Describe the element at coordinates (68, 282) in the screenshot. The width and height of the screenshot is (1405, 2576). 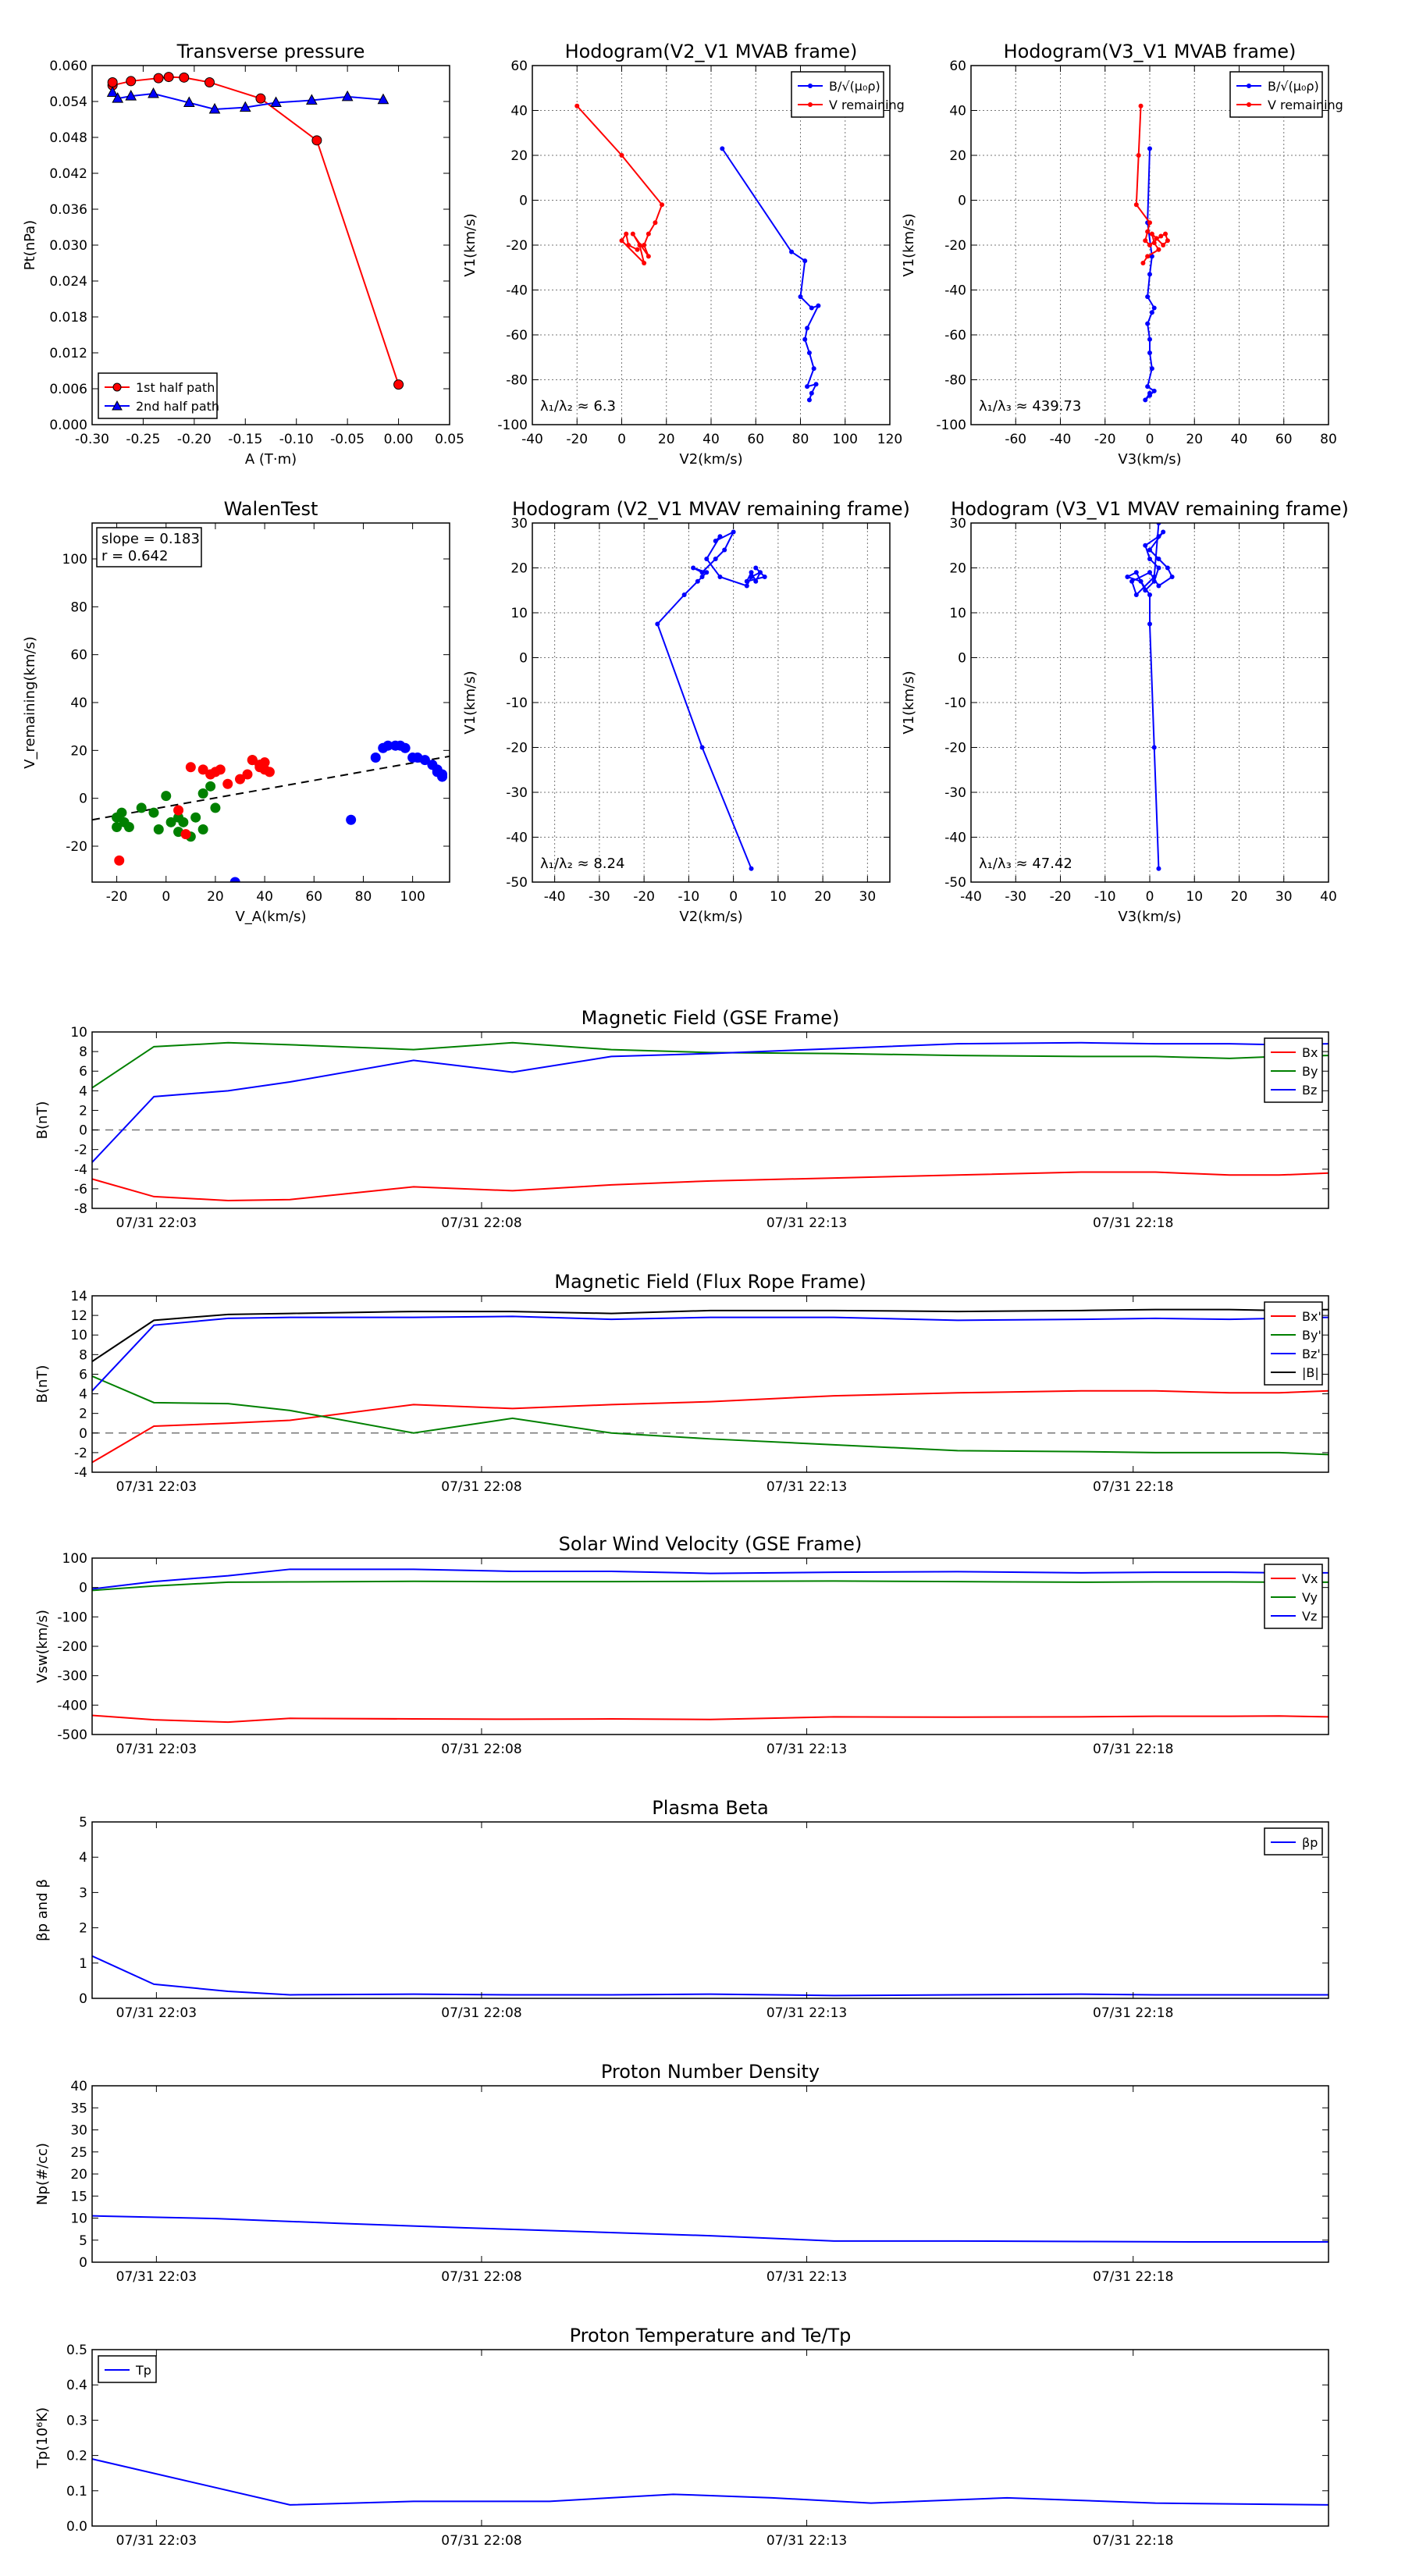
I see `y-tick-label: 0.024` at that location.